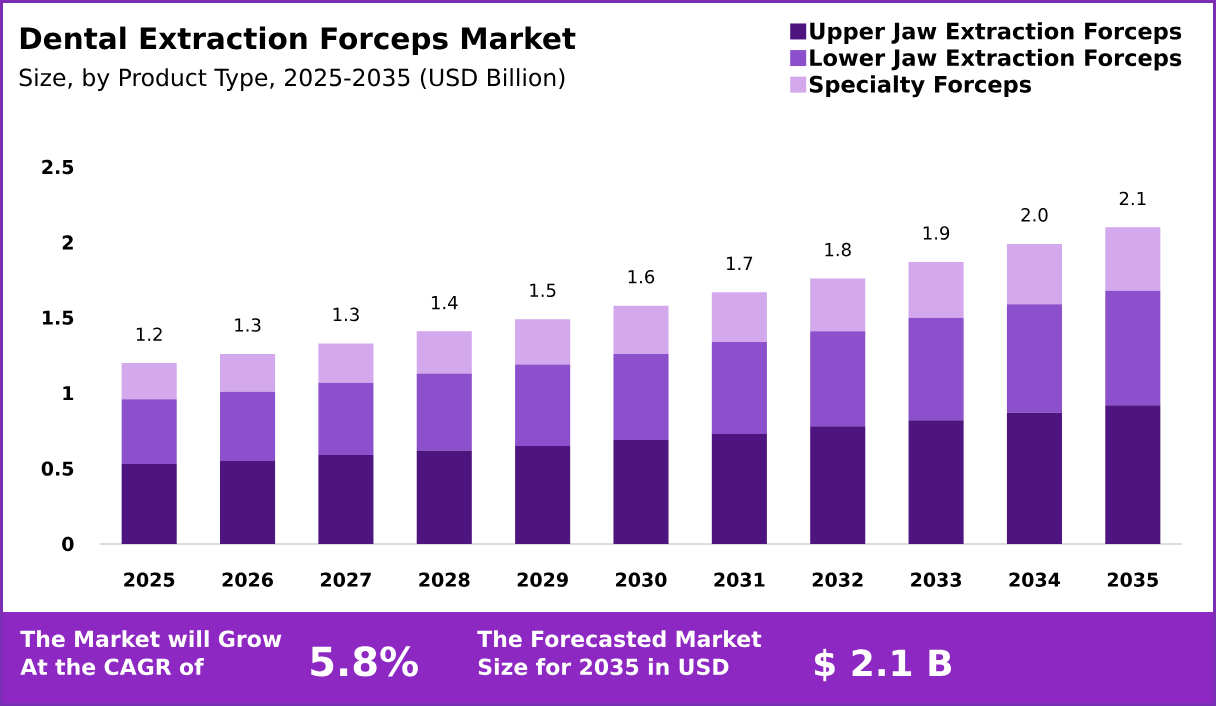  What do you see at coordinates (58, 317) in the screenshot?
I see `y-tick-label: 1.5` at bounding box center [58, 317].